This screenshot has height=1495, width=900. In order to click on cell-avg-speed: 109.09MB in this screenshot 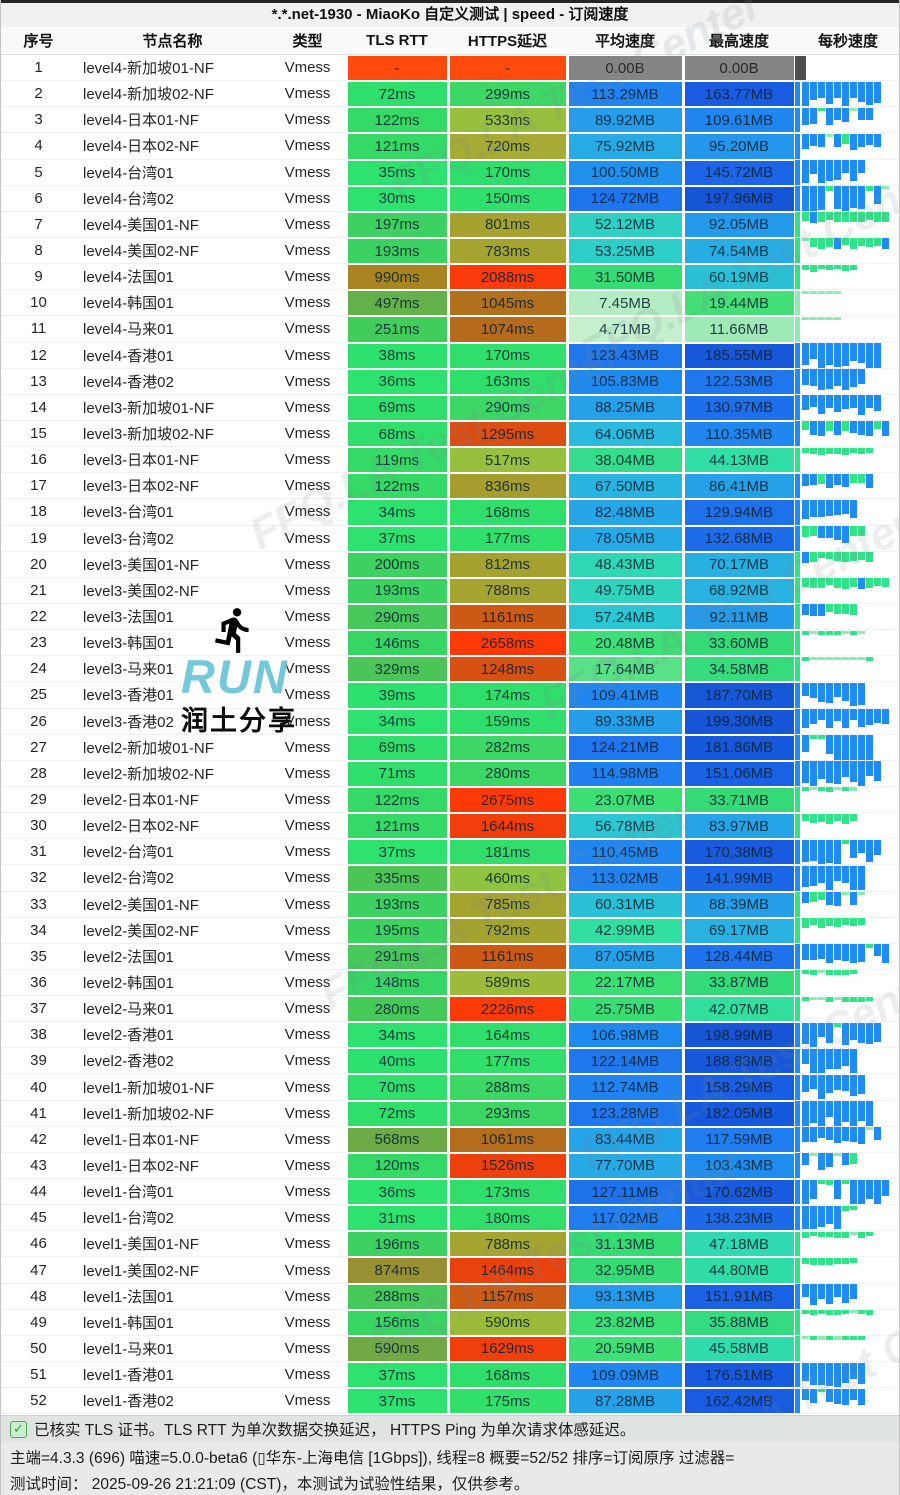, I will do `click(625, 1375)`.